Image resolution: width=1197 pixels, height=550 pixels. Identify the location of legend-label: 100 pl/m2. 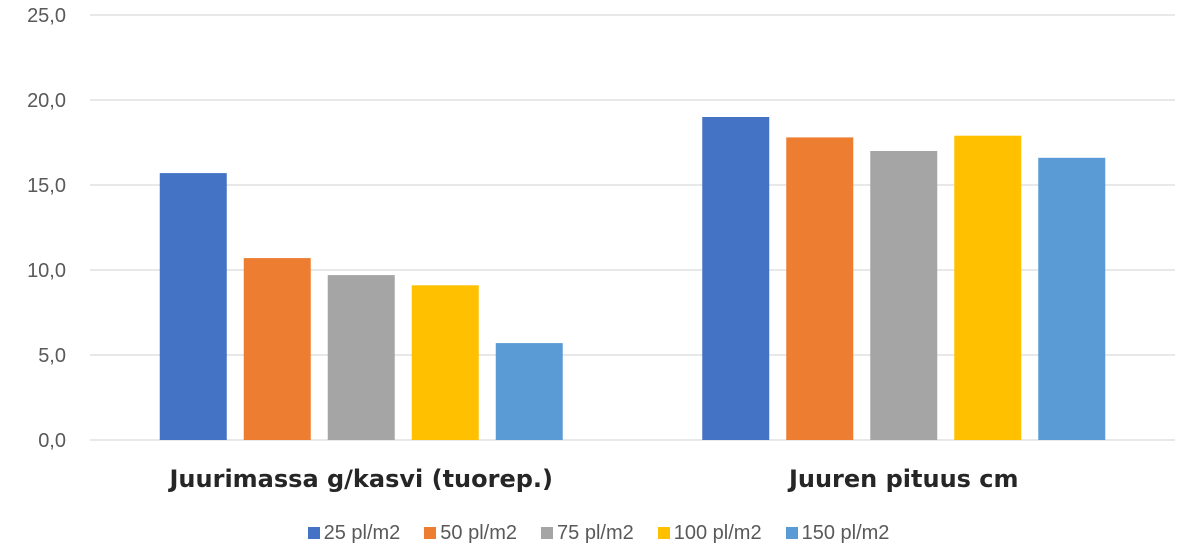
(717, 533).